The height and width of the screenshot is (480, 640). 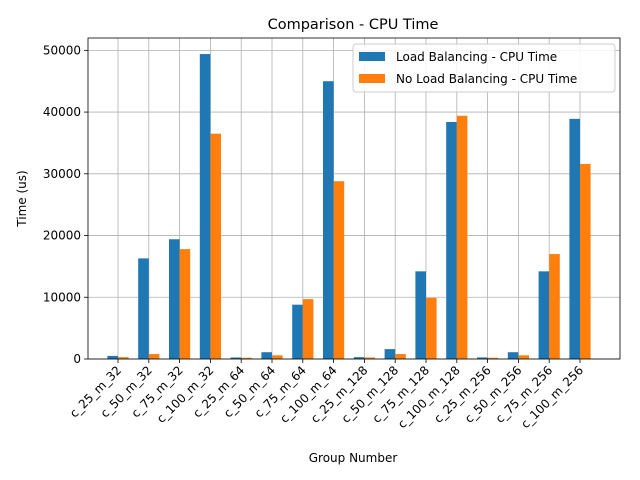 I want to click on y-axis-label: Time (us), so click(x=22, y=198).